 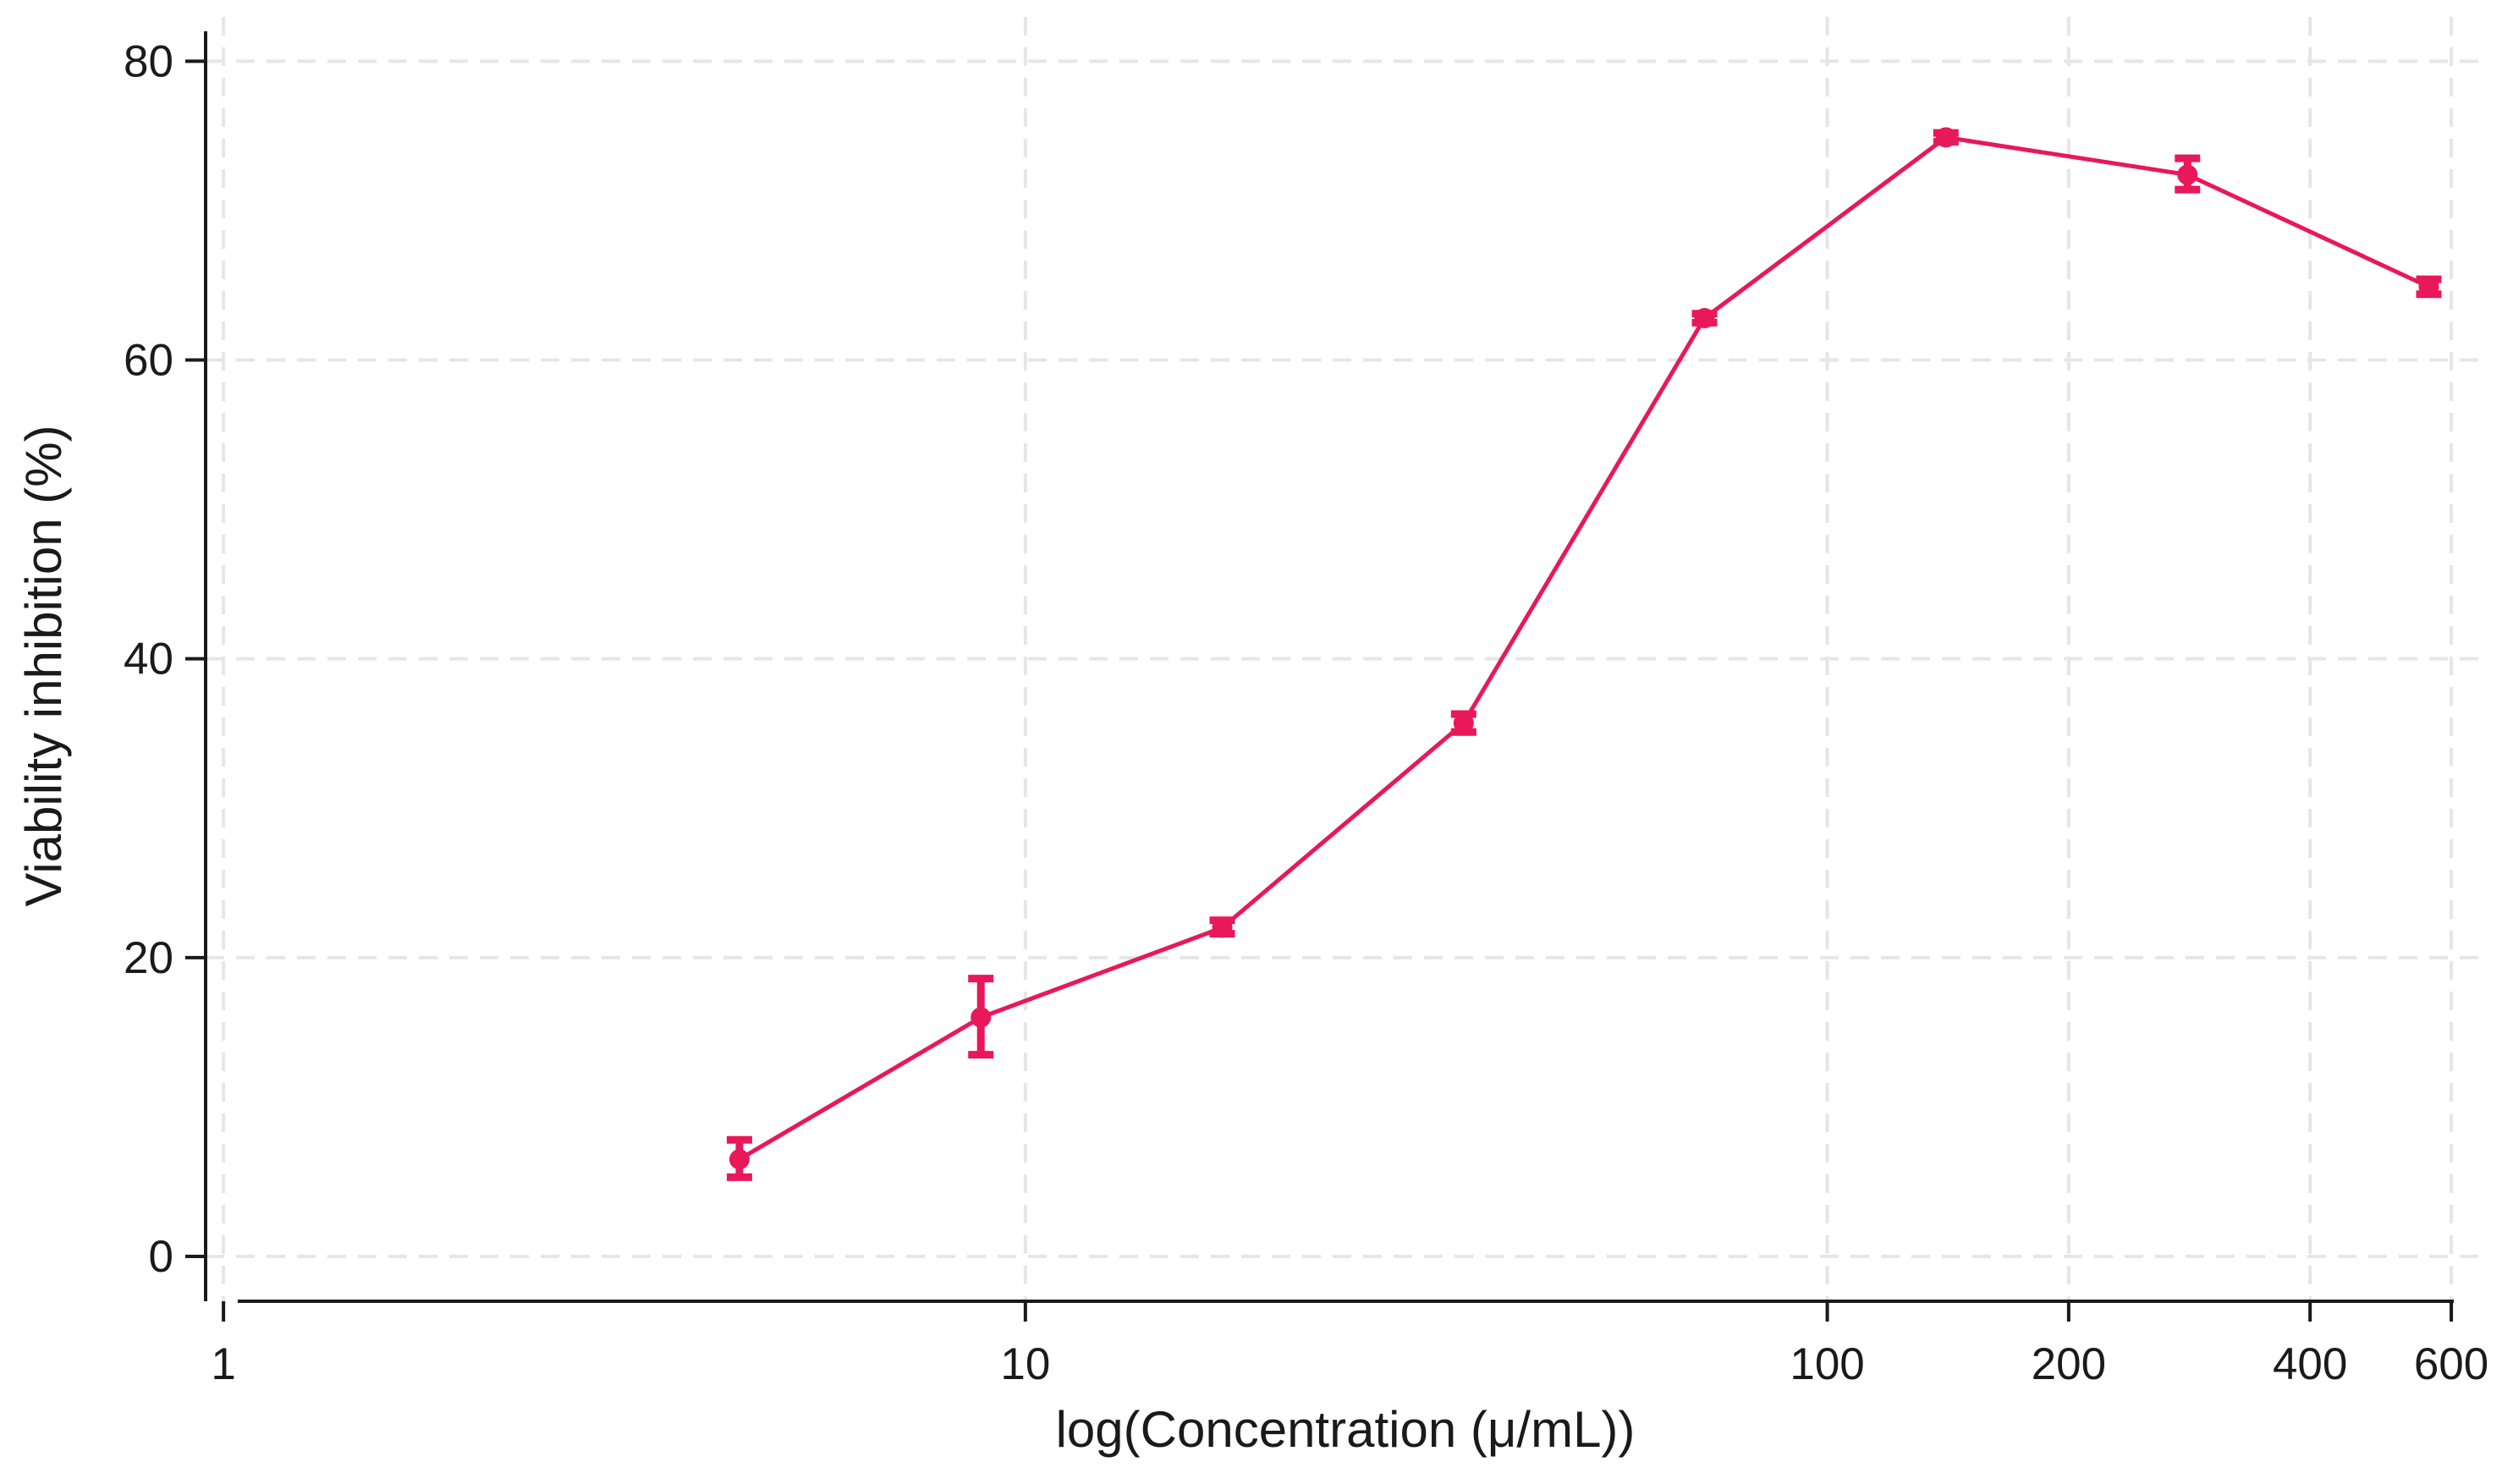 I want to click on y-tick-label: 40, so click(x=148, y=659).